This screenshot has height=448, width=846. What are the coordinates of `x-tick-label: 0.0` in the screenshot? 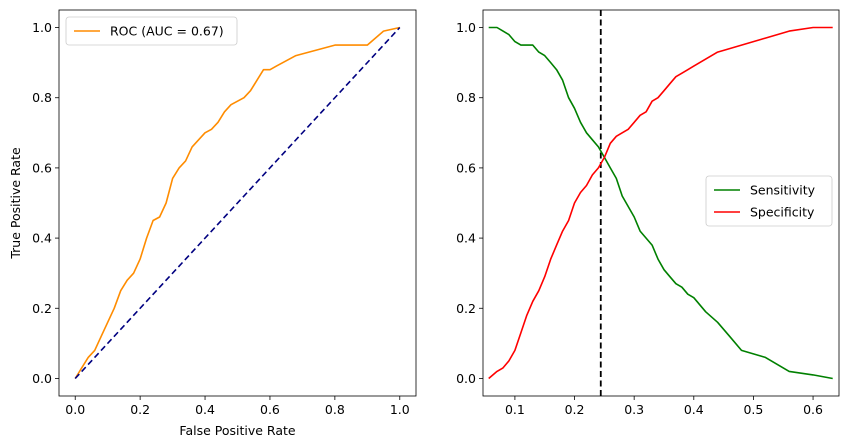 It's located at (75, 409).